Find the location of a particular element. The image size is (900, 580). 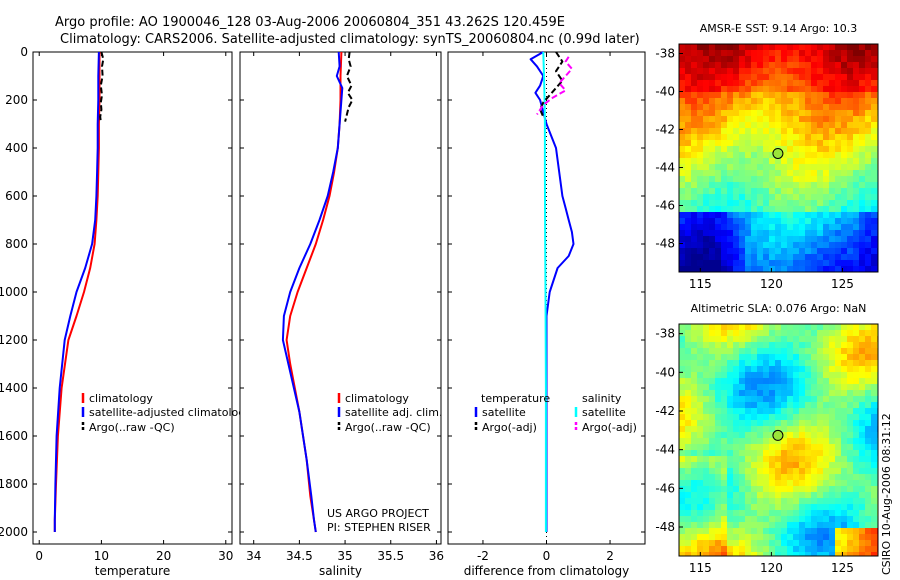

legend-argo-label: Argo(..raw -QC) is located at coordinates (132, 427).